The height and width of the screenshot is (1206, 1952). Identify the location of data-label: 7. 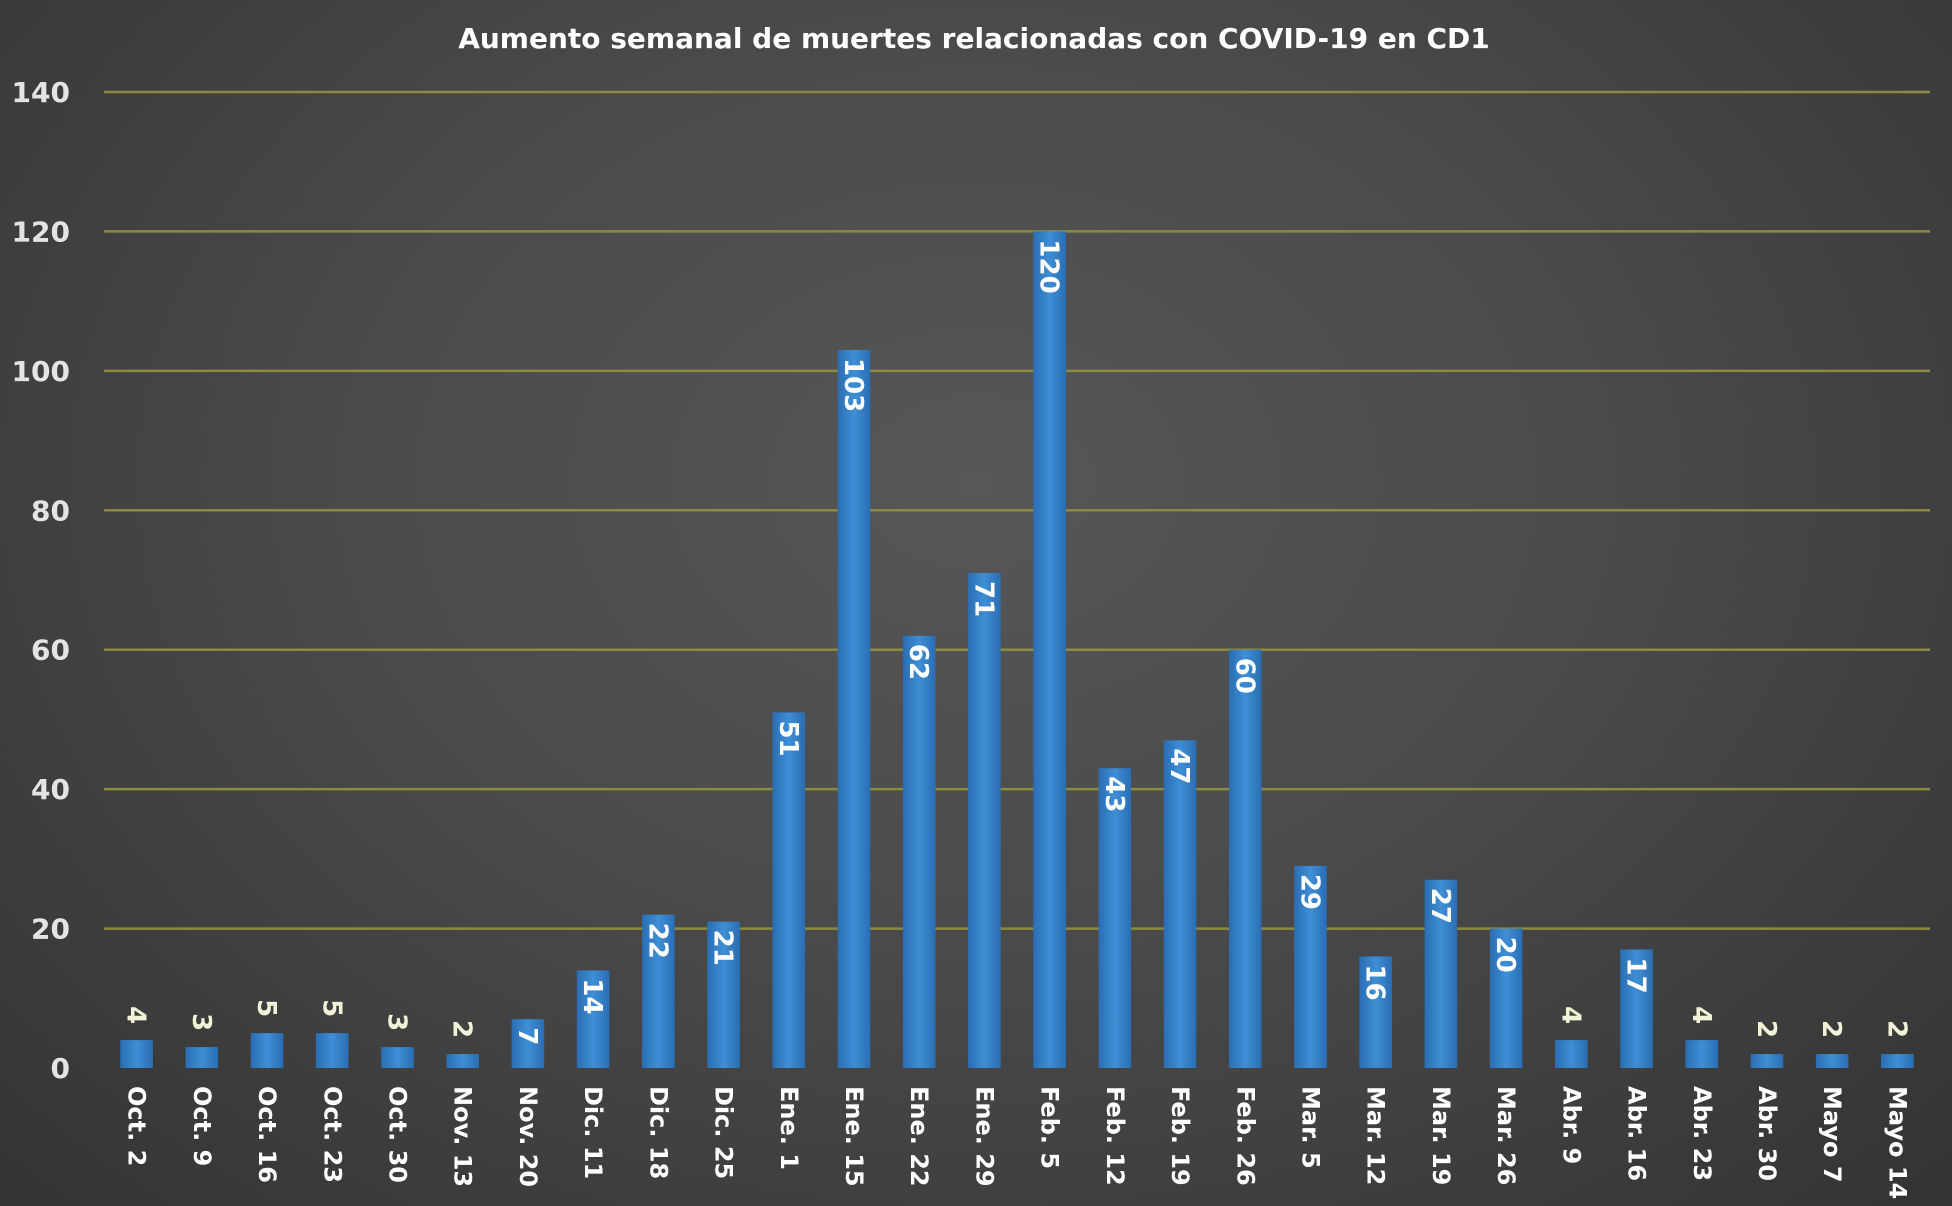
(527, 1036).